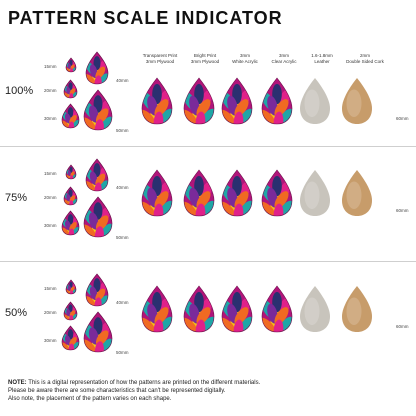 The width and height of the screenshot is (416, 416). I want to click on material-header: Transparent Print 3mm Plywood, so click(160, 58).